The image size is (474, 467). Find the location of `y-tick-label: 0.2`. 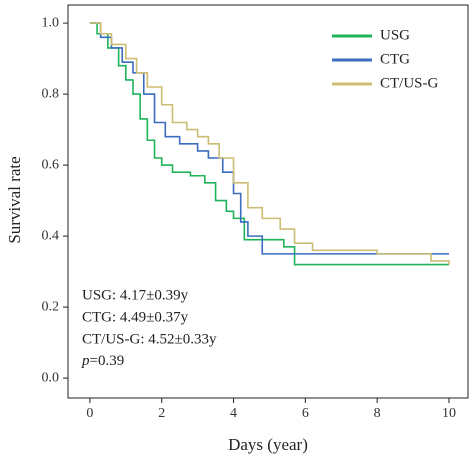

y-tick-label: 0.2 is located at coordinates (51, 306).